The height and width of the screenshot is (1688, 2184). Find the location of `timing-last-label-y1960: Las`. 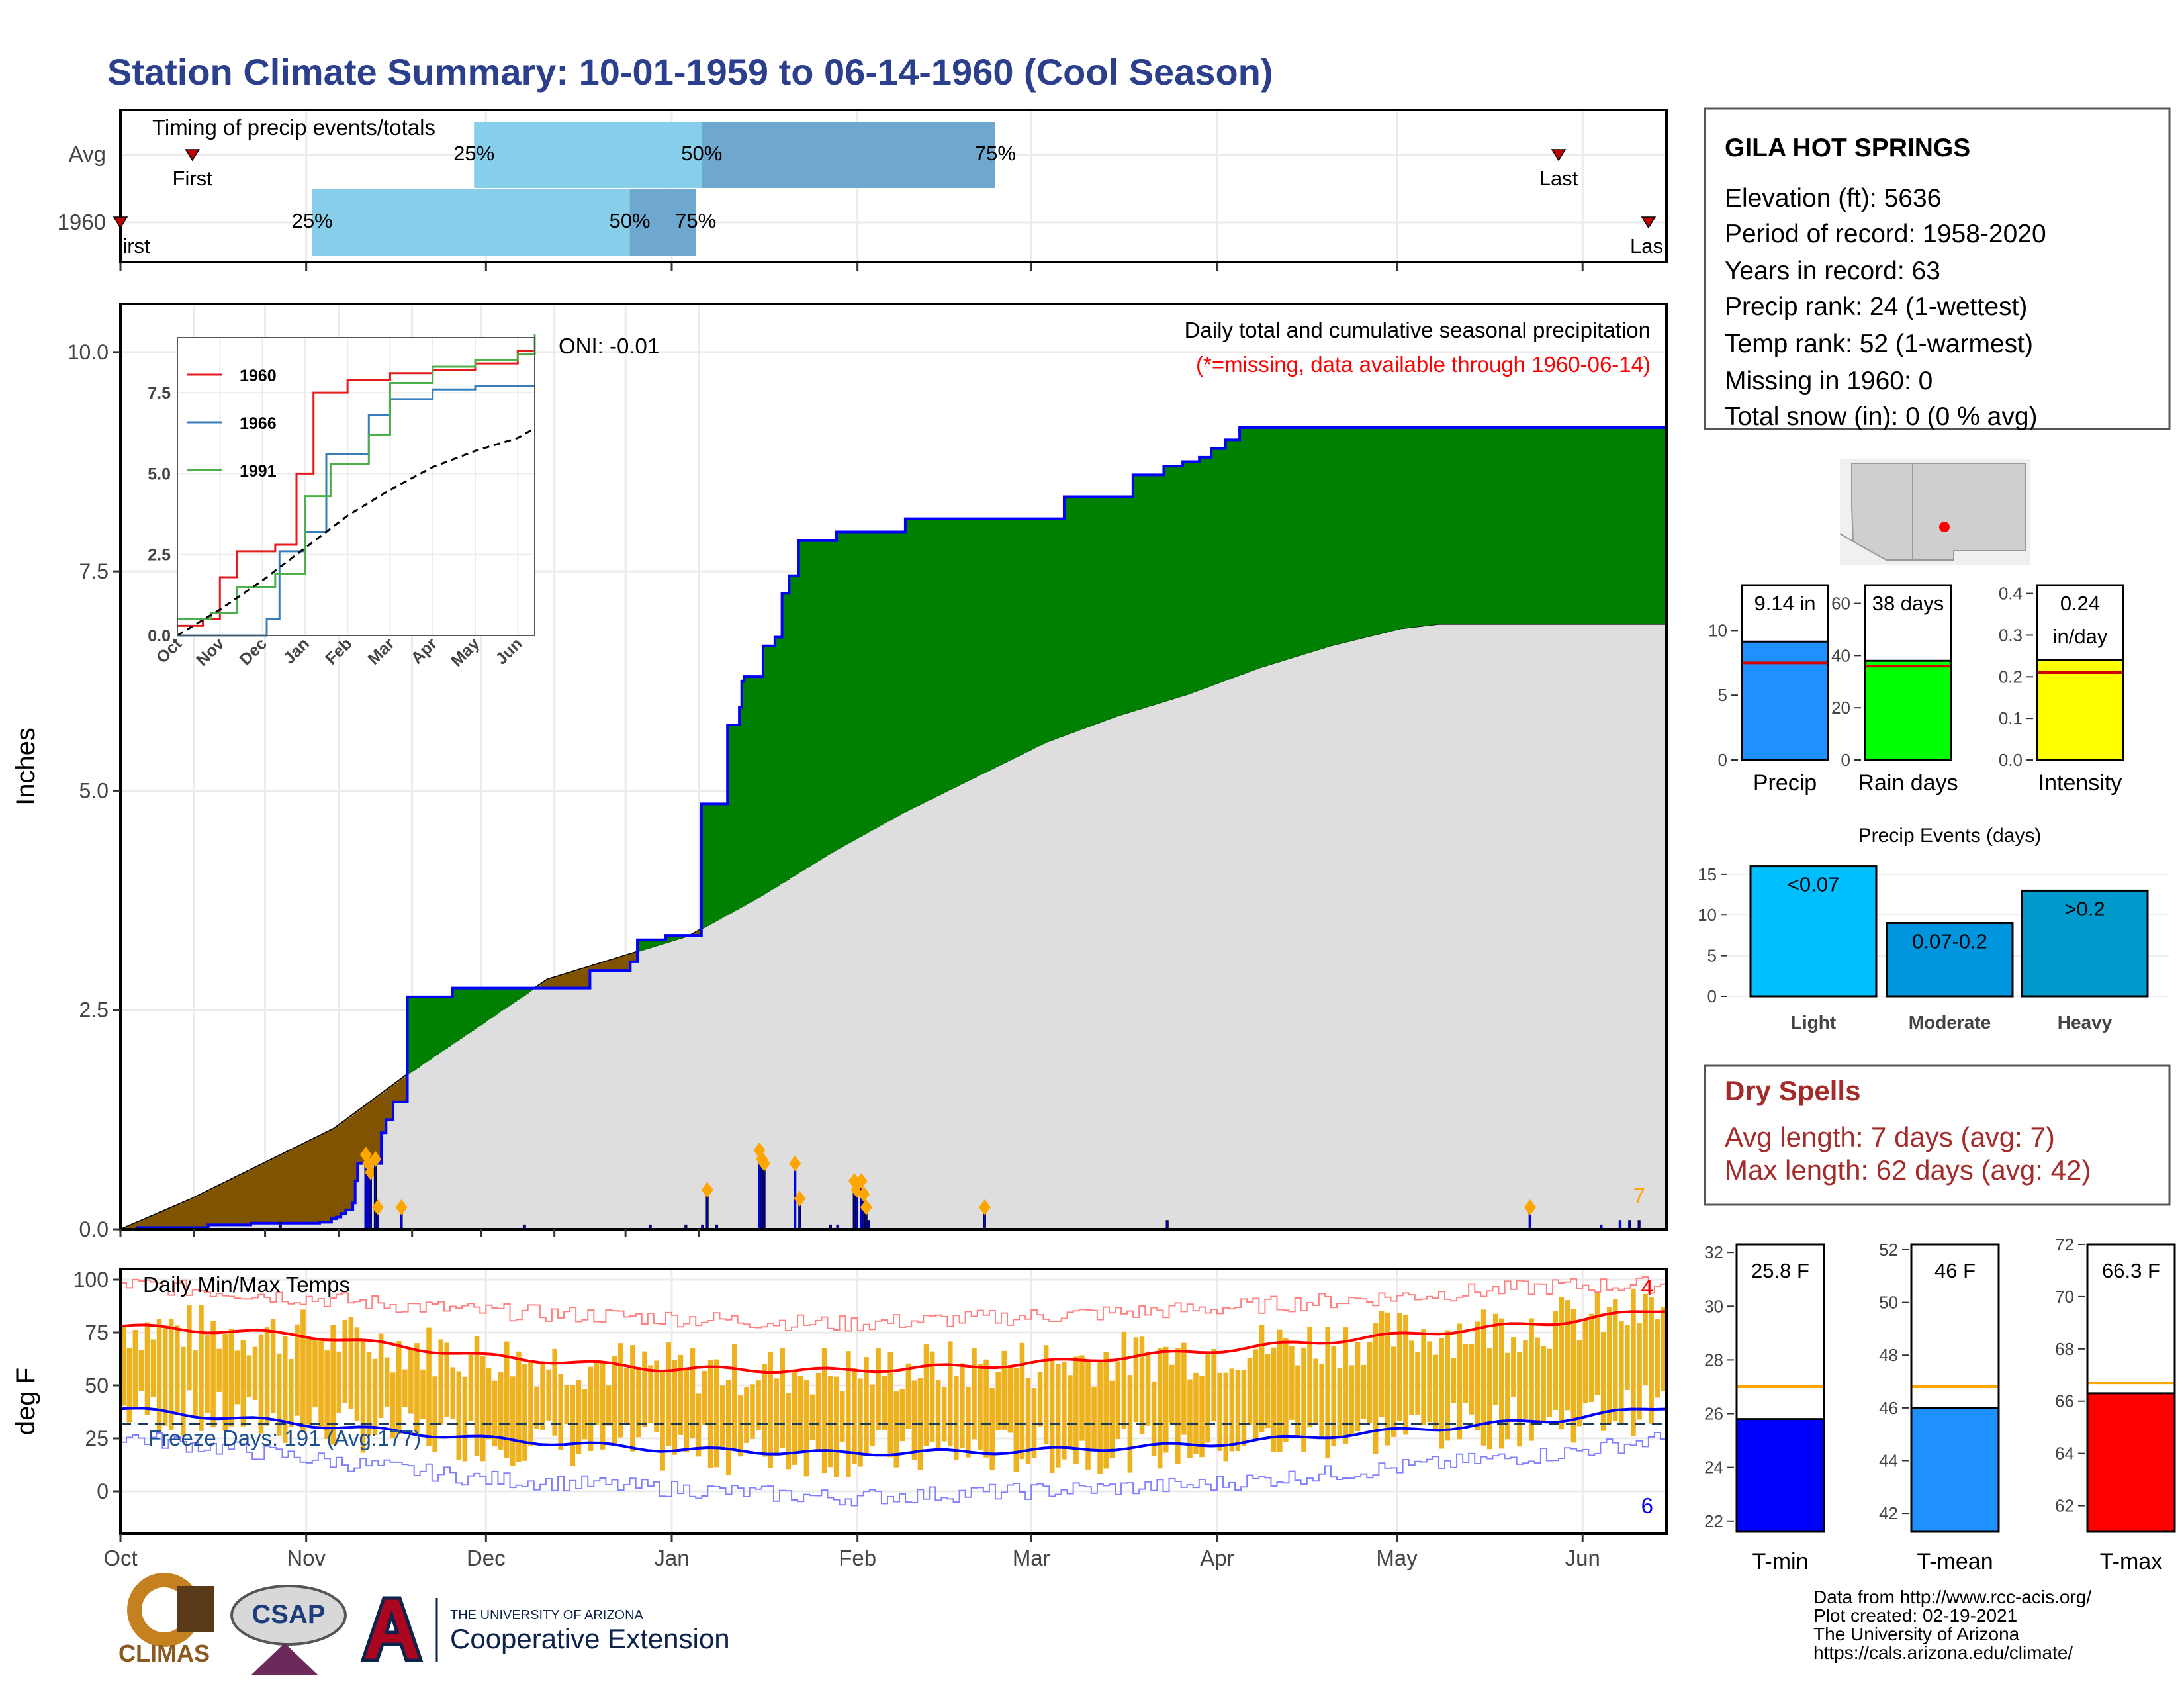

timing-last-label-y1960: Las is located at coordinates (1646, 246).